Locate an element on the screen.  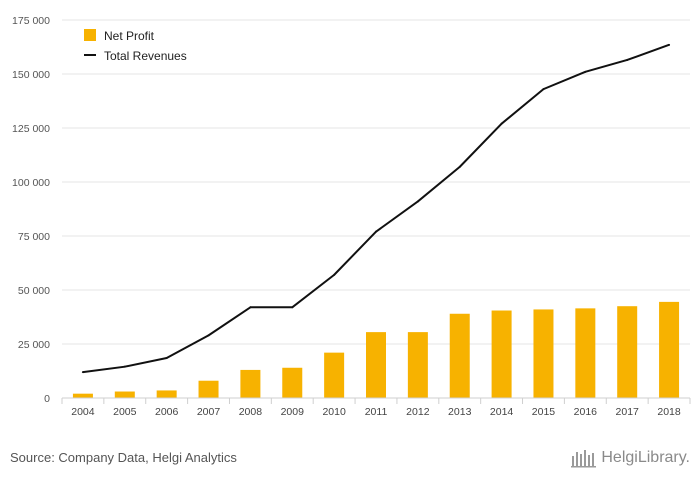
x-tick-label: 2007 is located at coordinates (209, 412).